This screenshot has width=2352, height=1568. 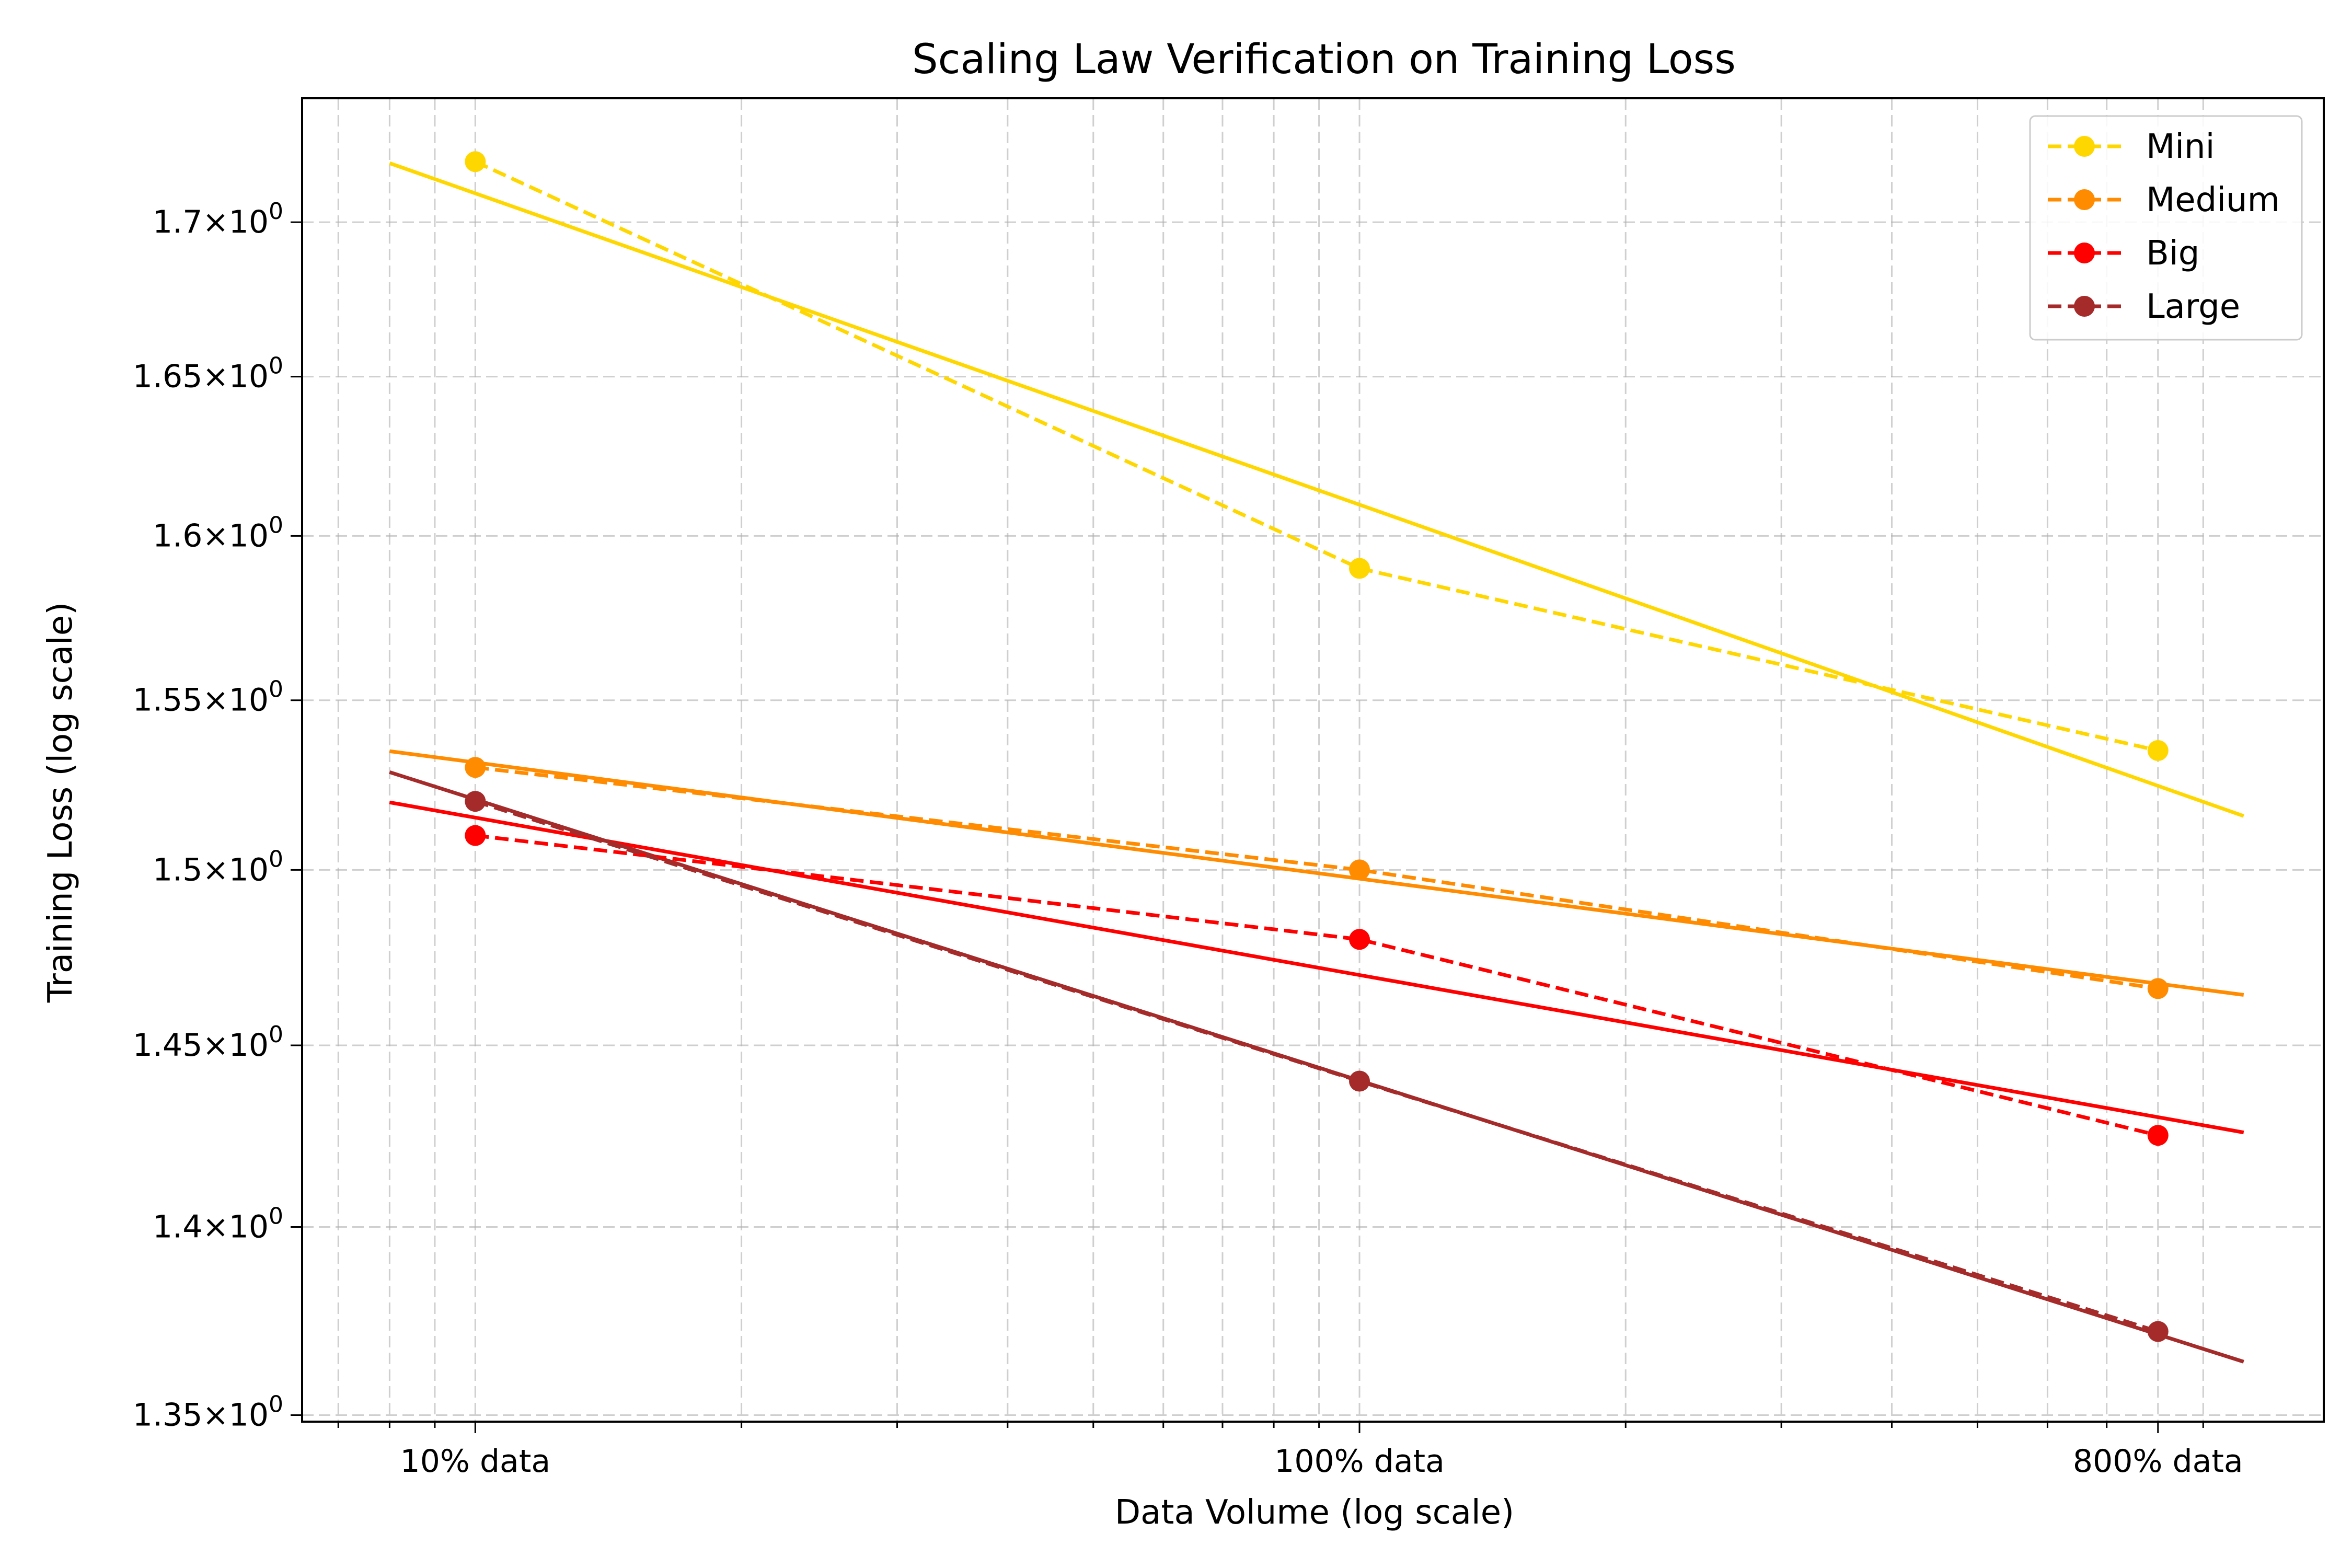 What do you see at coordinates (218, 533) in the screenshot?
I see `y-tick-label: 1.6×100` at bounding box center [218, 533].